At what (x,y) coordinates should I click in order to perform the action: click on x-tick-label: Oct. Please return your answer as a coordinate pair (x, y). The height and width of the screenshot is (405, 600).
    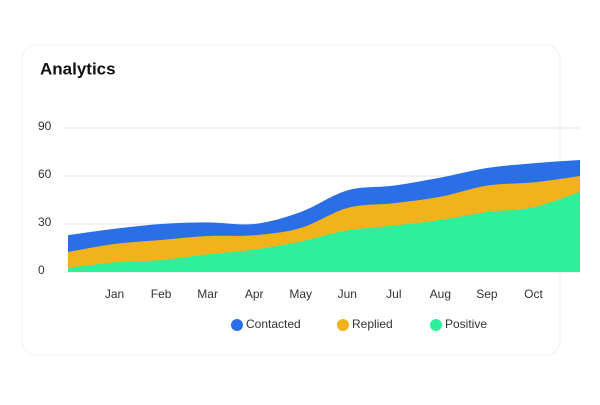
    Looking at the image, I should click on (533, 294).